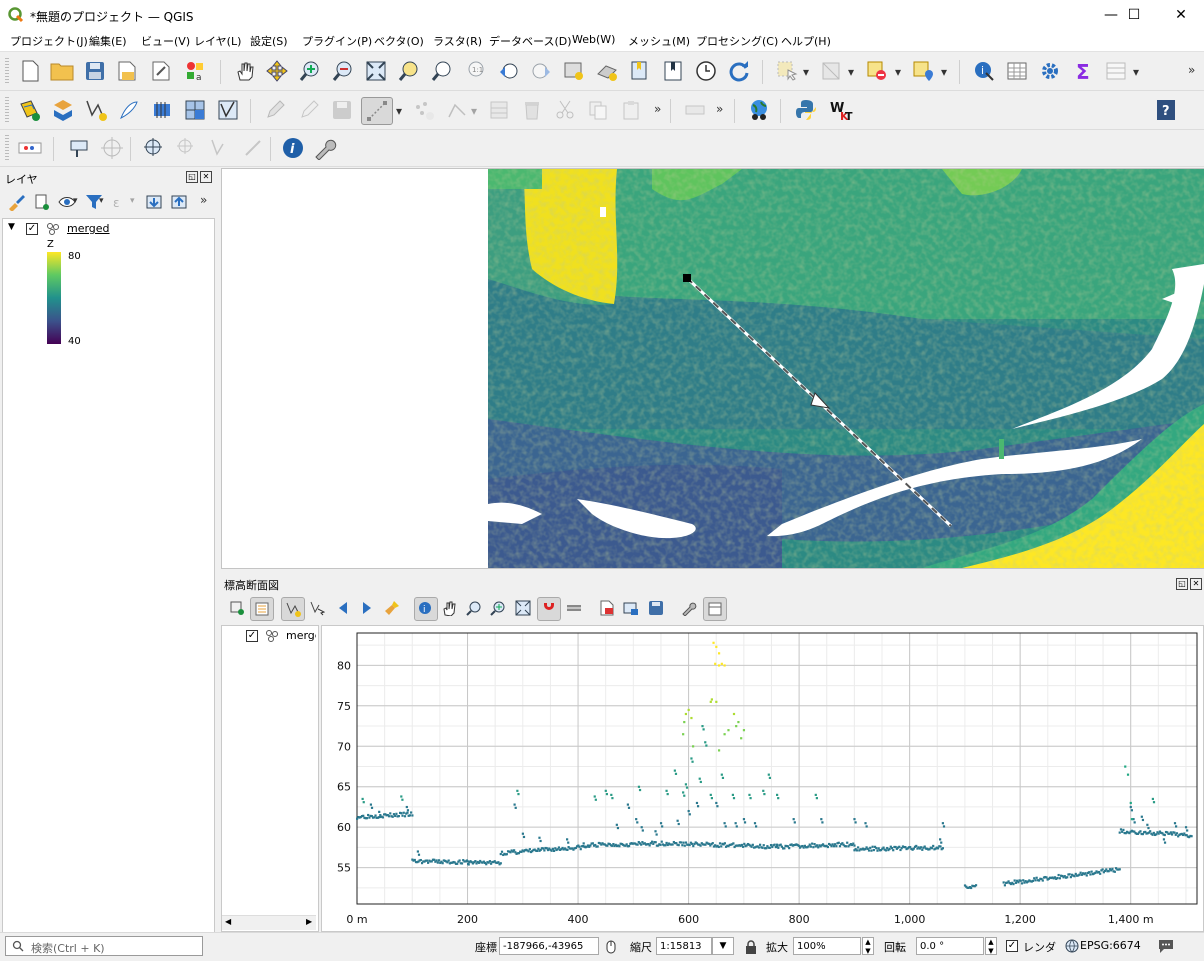  What do you see at coordinates (751, 947) in the screenshot?
I see `lock-icon` at bounding box center [751, 947].